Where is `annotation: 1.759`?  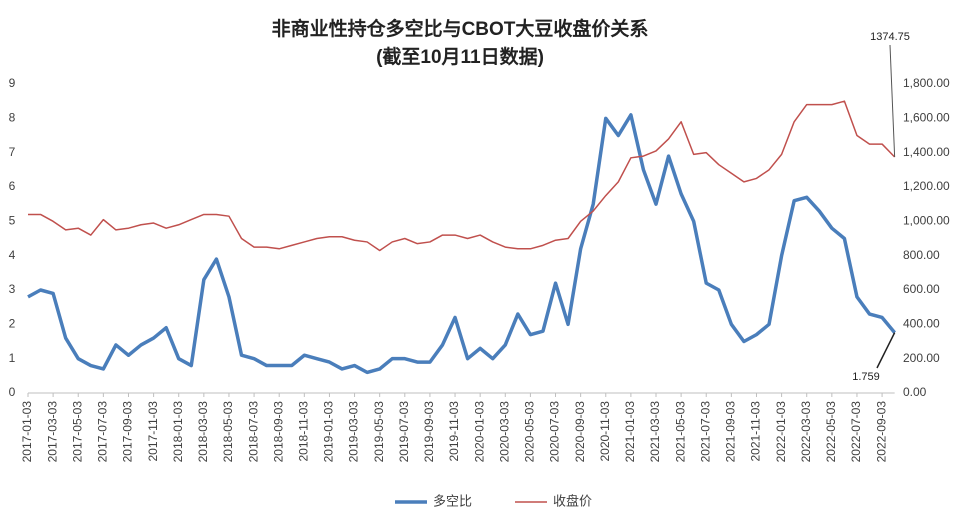
annotation: 1.759 is located at coordinates (866, 377).